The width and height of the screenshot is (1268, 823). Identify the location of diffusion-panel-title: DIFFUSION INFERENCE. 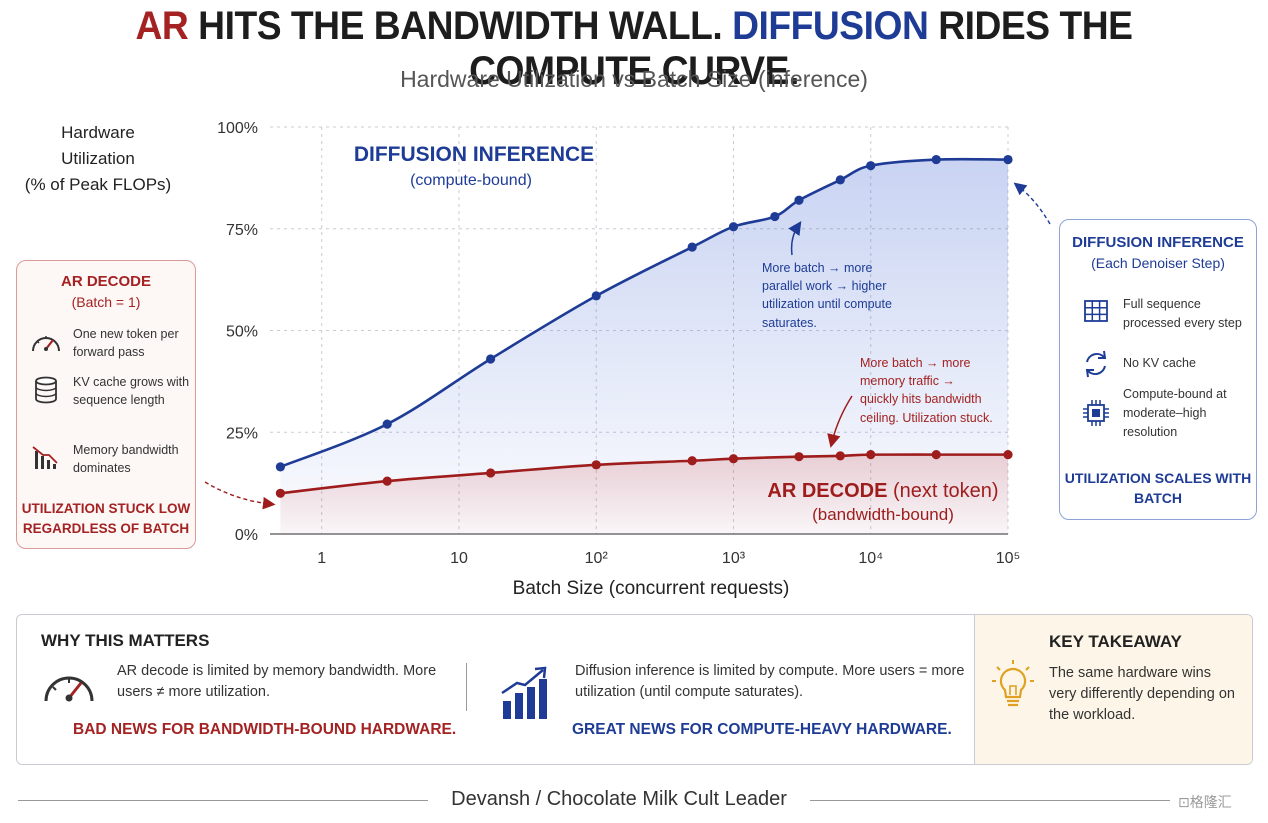
(1158, 242).